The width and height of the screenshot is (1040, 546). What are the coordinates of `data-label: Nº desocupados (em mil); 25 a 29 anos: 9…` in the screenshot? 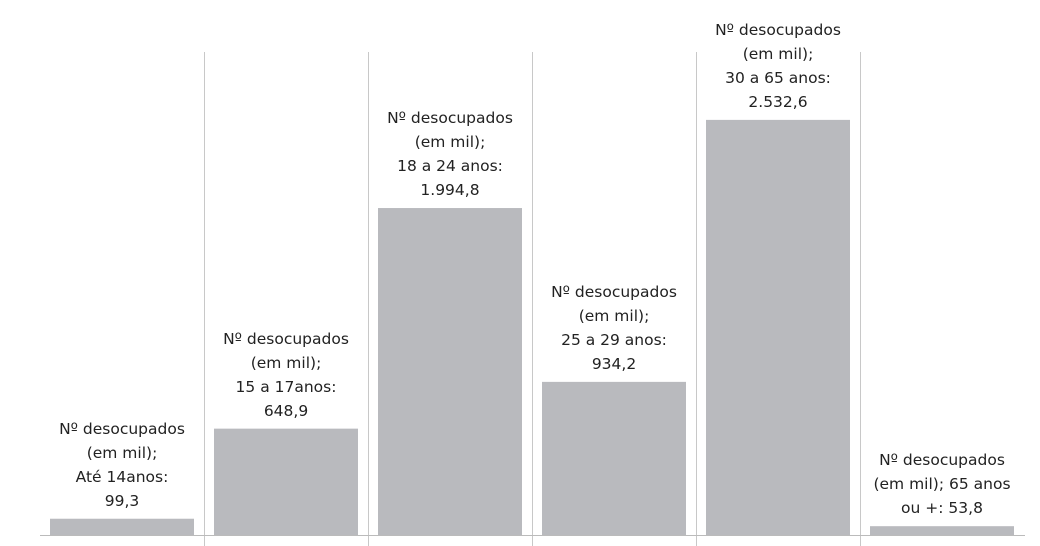 It's located at (614, 327).